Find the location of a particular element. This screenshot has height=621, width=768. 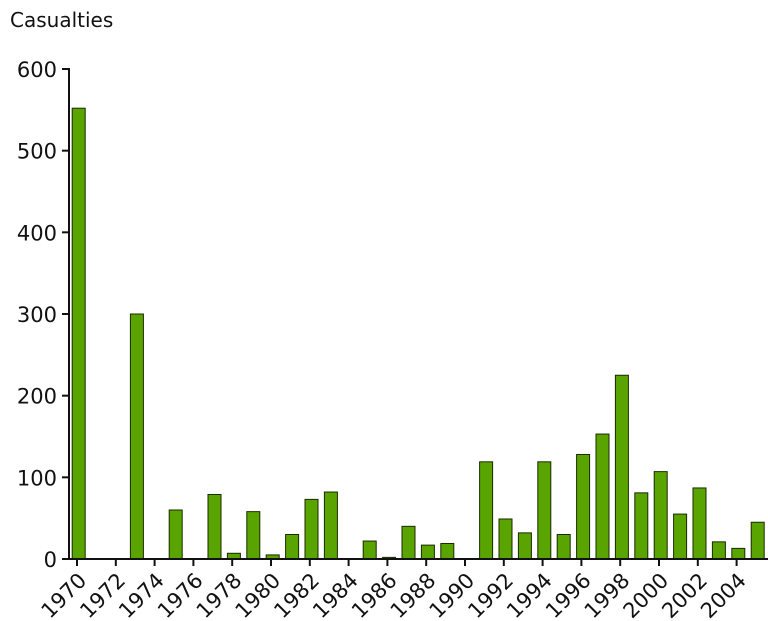

y-tick-label: 200 is located at coordinates (37, 397).